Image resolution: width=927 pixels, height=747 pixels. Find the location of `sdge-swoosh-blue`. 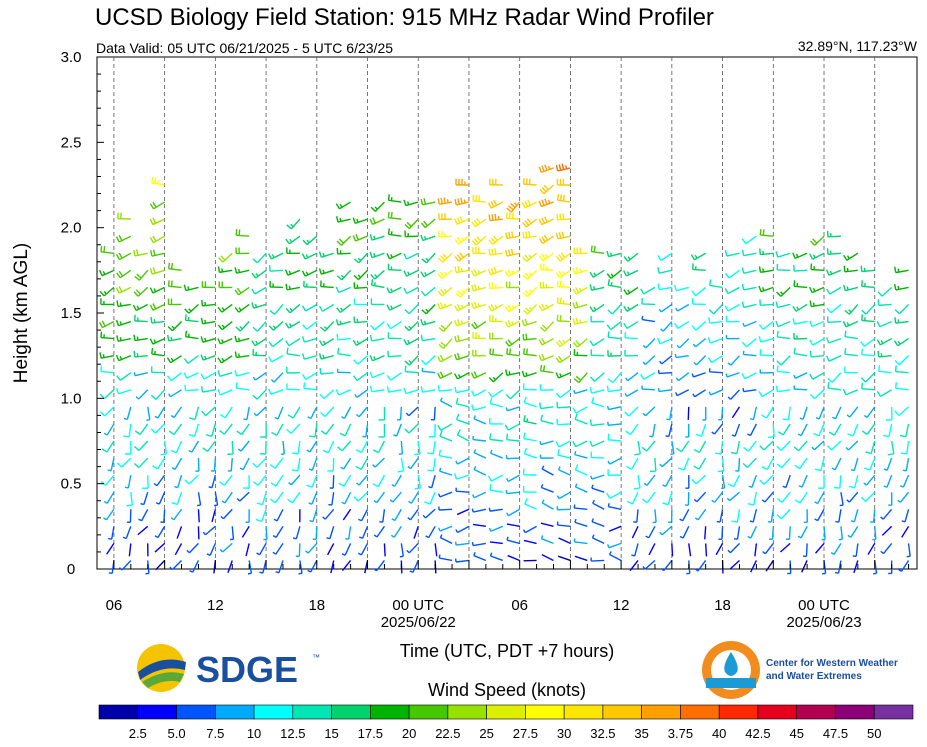

sdge-swoosh-blue is located at coordinates (162, 669).